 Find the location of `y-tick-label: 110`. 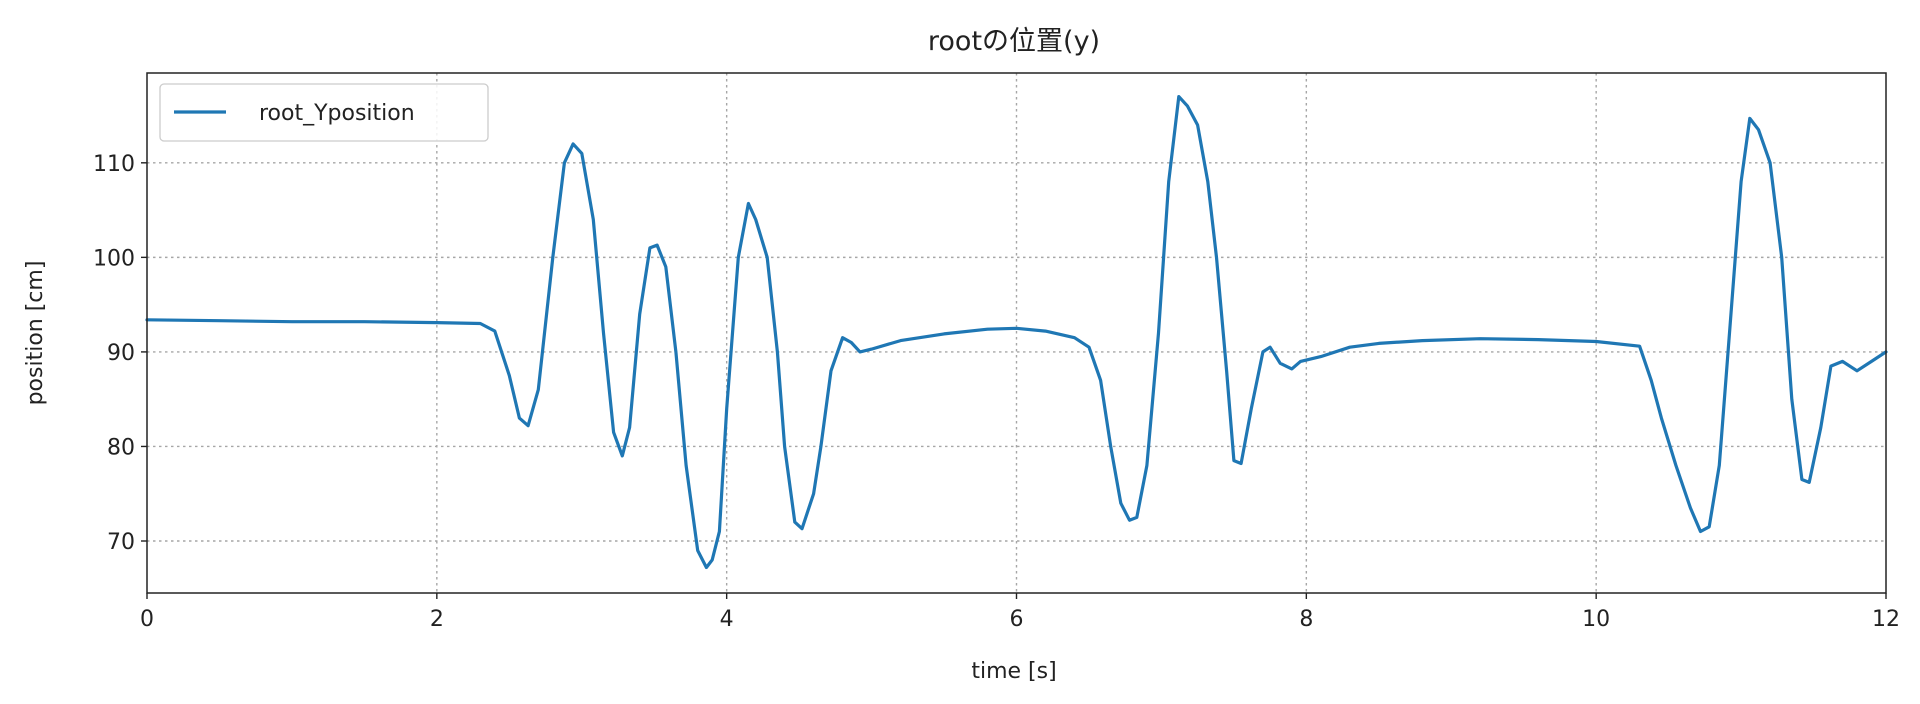

y-tick-label: 110 is located at coordinates (114, 164).